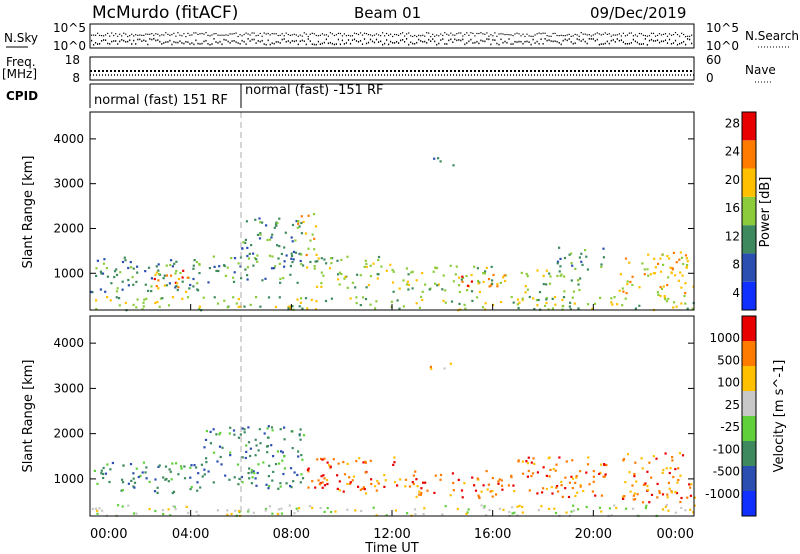  I want to click on colorbar-tick-label: 4, so click(736, 293).